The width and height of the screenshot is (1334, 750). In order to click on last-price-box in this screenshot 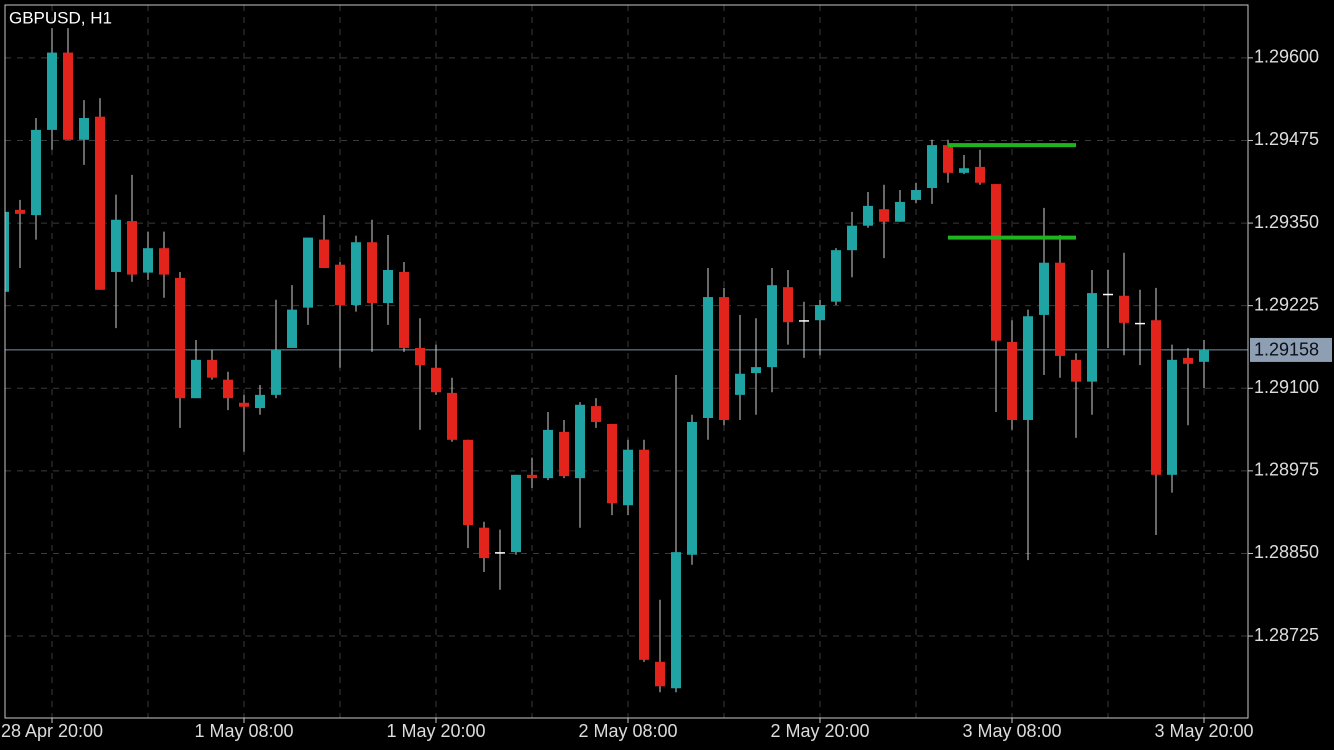, I will do `click(1291, 349)`.